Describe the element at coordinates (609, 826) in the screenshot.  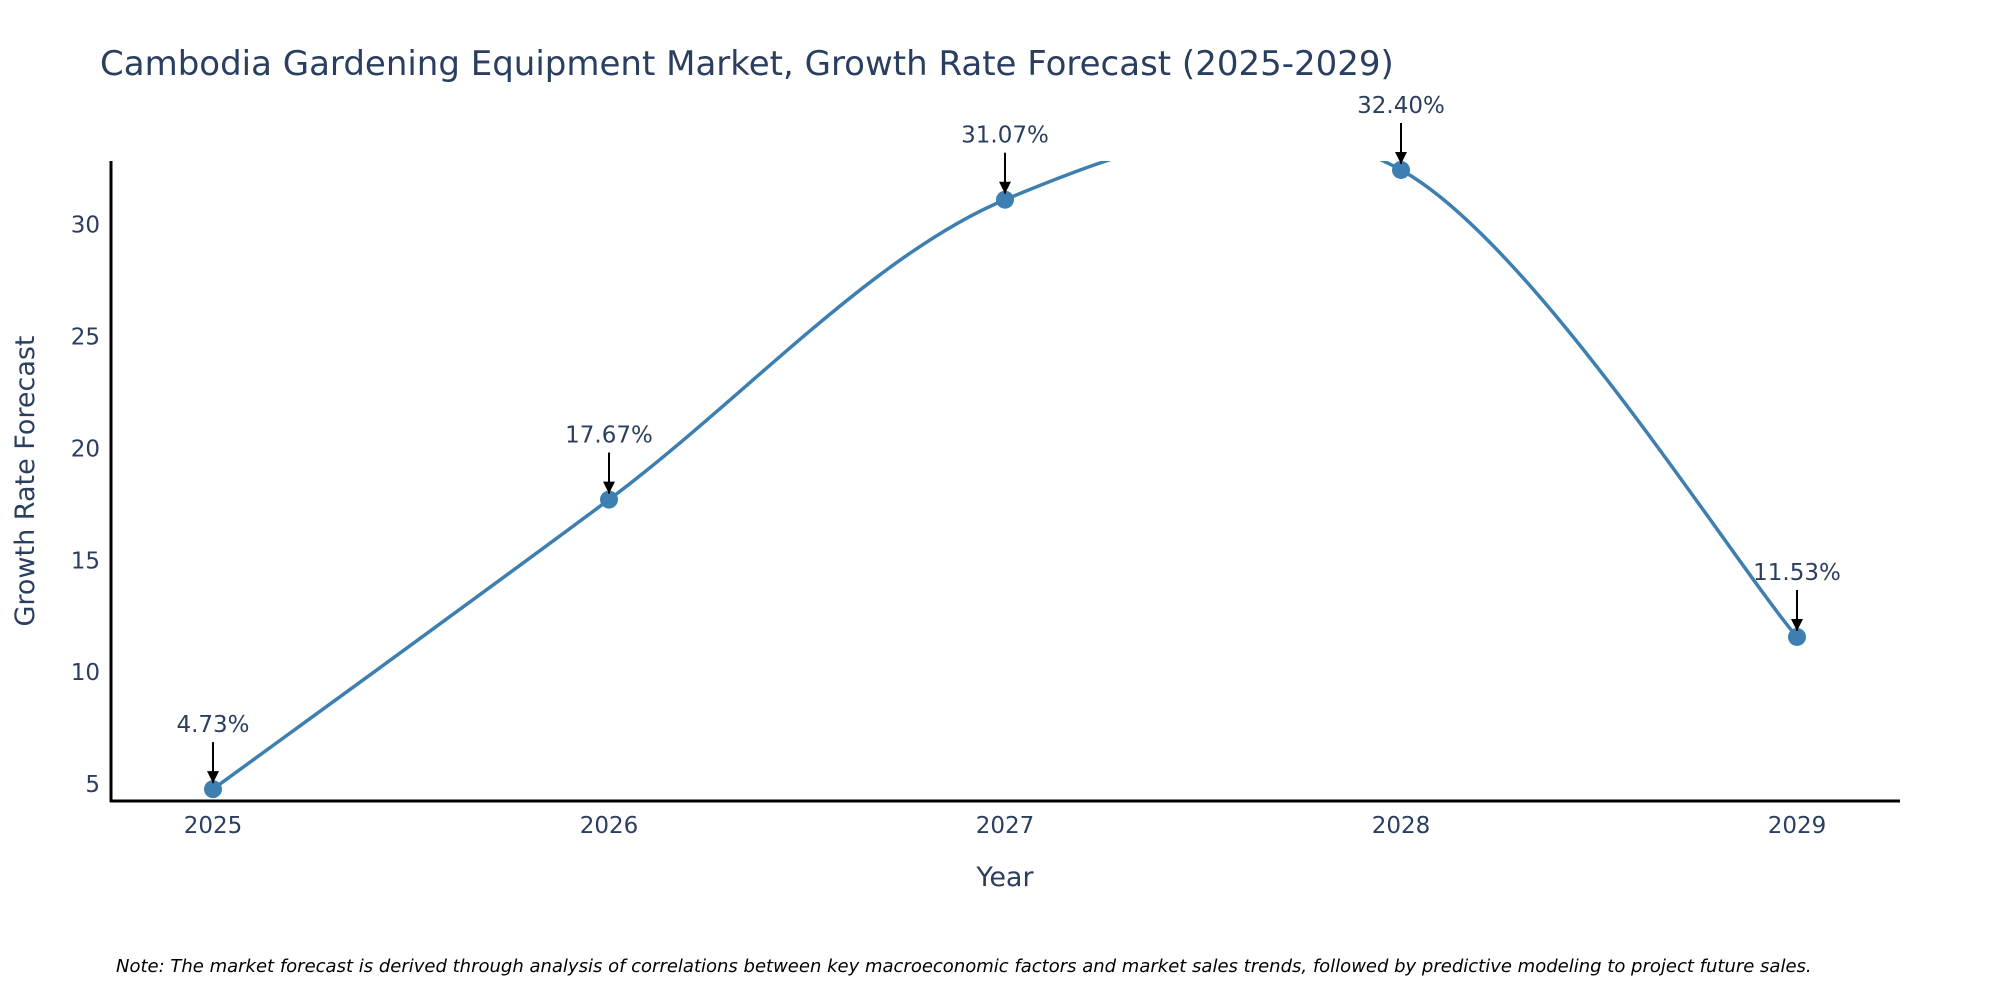
I see `x-tick-label: 2026` at that location.